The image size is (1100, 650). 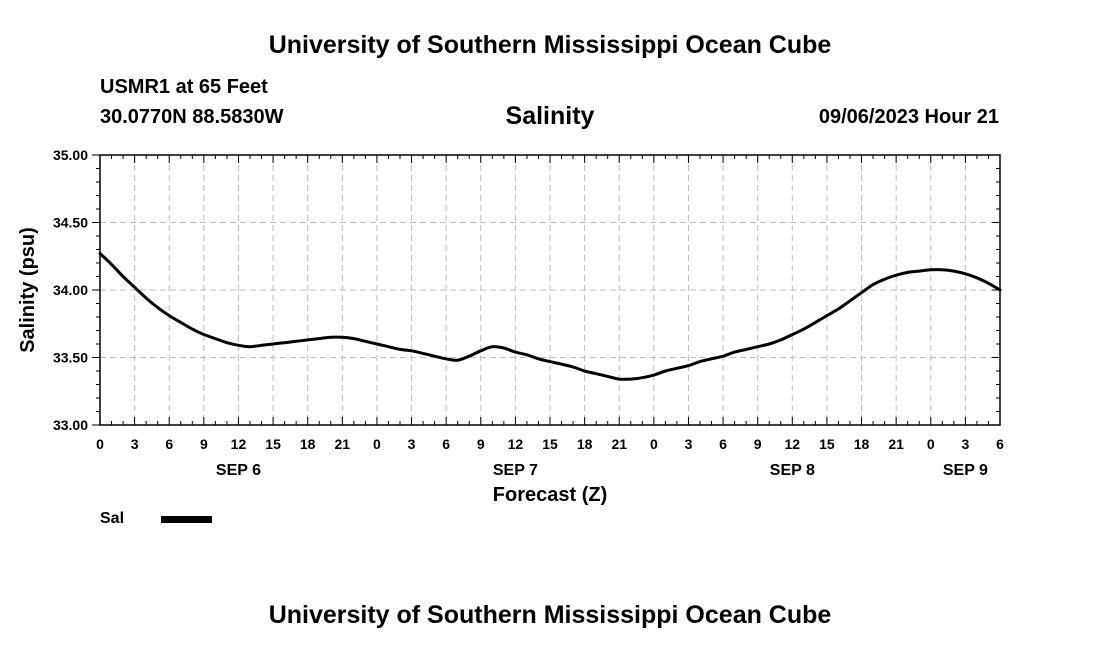 What do you see at coordinates (192, 117) in the screenshot?
I see `station-coordinates: 30.0770N 88.5830W` at bounding box center [192, 117].